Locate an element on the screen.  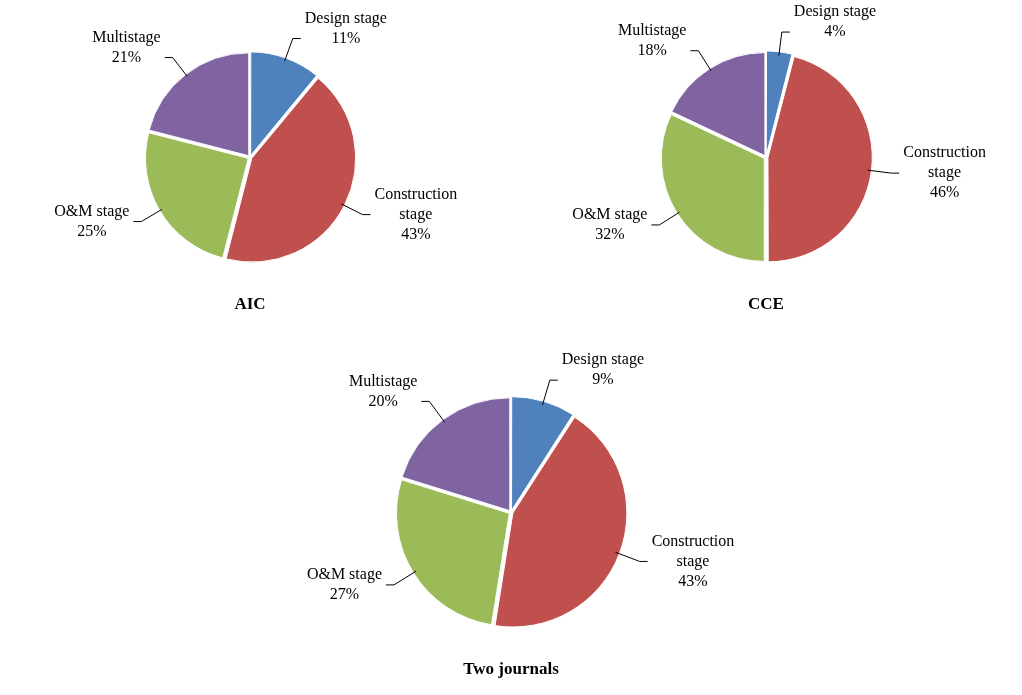
data-label: 27% is located at coordinates (344, 594).